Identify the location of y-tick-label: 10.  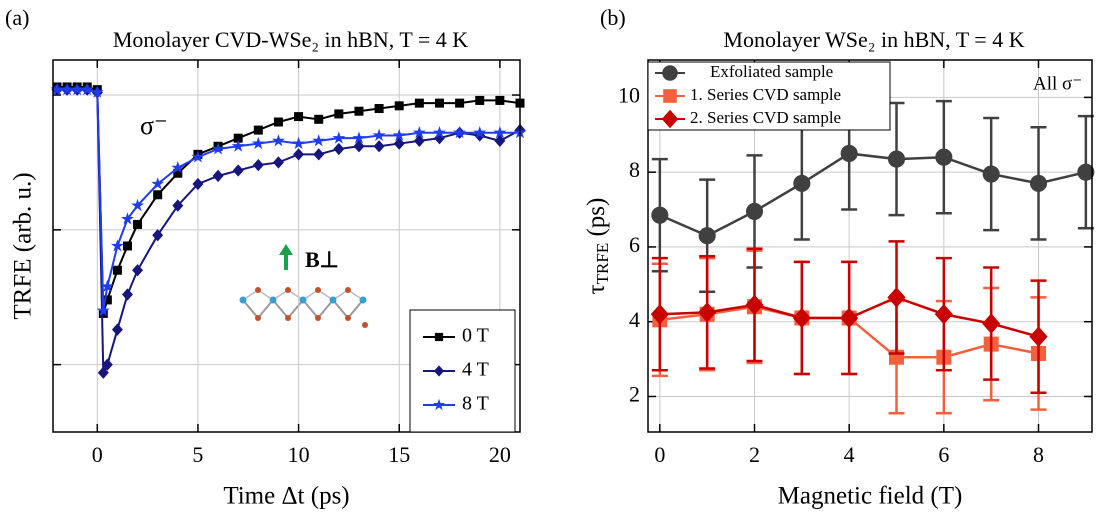
(629, 94).